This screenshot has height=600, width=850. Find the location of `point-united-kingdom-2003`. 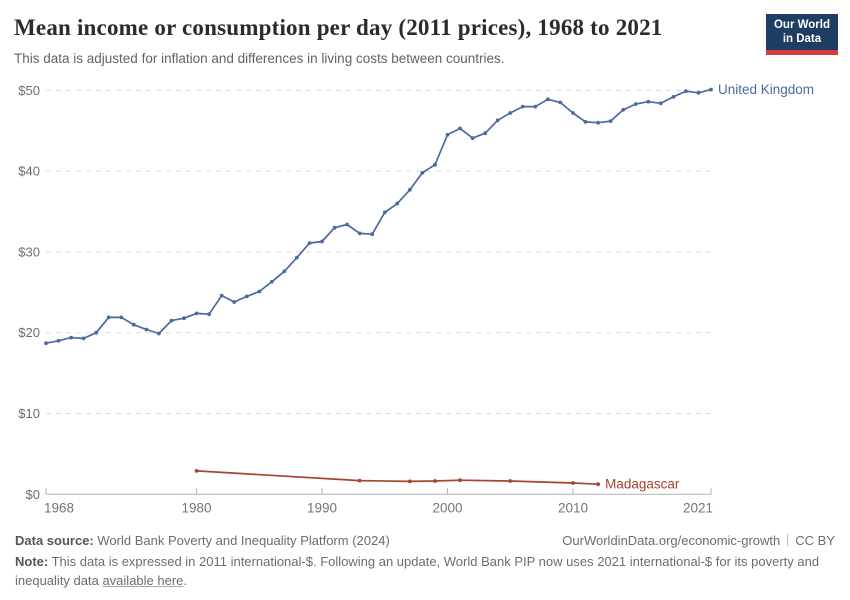

point-united-kingdom-2003 is located at coordinates (485, 133).